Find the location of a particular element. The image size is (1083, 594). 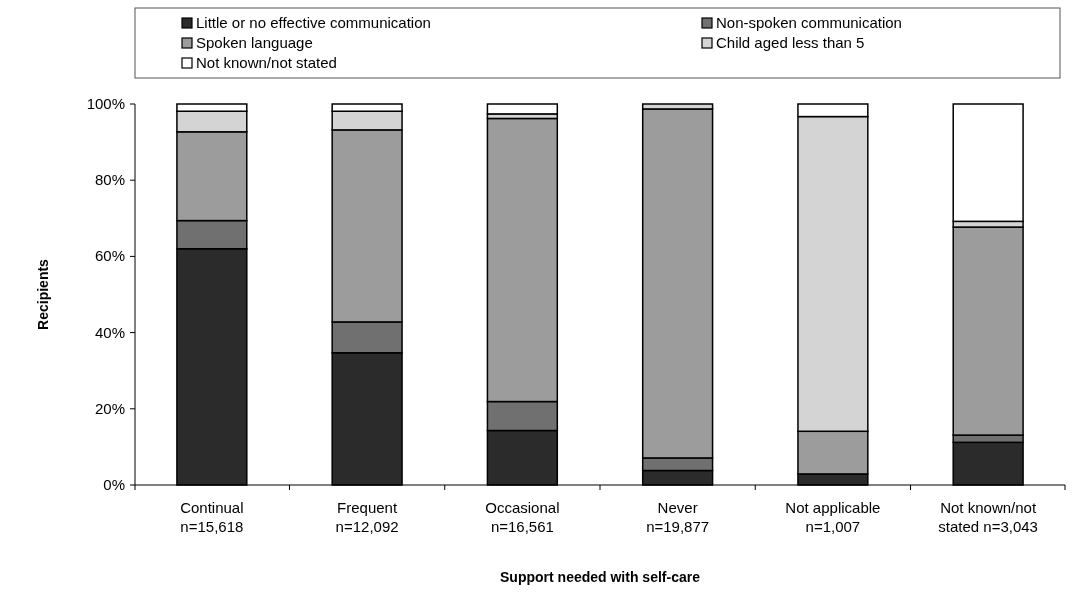

legend-label: Not known/not stated is located at coordinates (266, 62).